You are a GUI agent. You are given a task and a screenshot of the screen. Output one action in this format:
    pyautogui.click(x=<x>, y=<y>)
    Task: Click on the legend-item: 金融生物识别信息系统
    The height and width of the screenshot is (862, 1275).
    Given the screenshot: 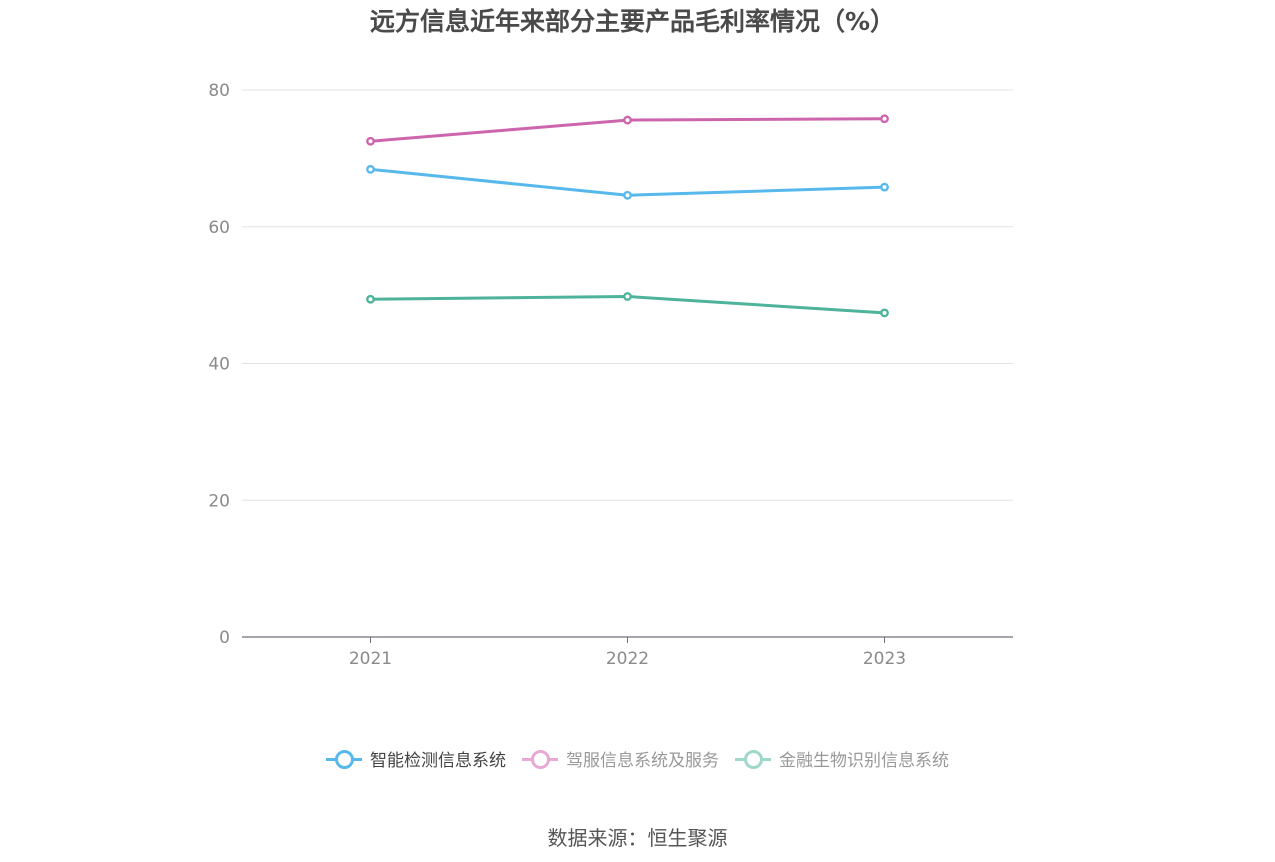 What is the action you would take?
    pyautogui.click(x=842, y=758)
    